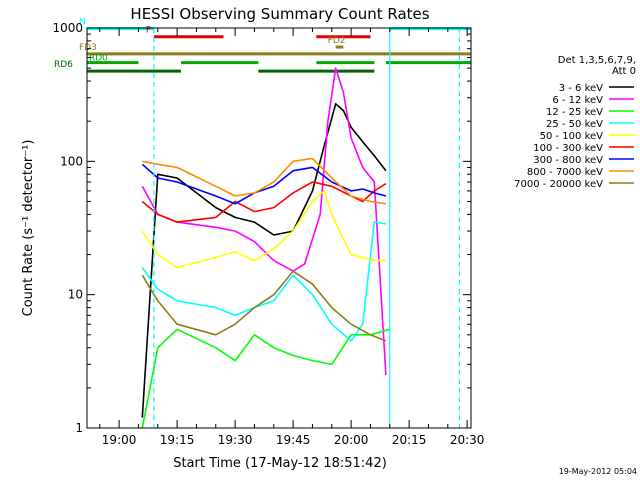 This screenshot has height=480, width=640. What do you see at coordinates (409, 440) in the screenshot?
I see `x-tick-label: 20:15` at bounding box center [409, 440].